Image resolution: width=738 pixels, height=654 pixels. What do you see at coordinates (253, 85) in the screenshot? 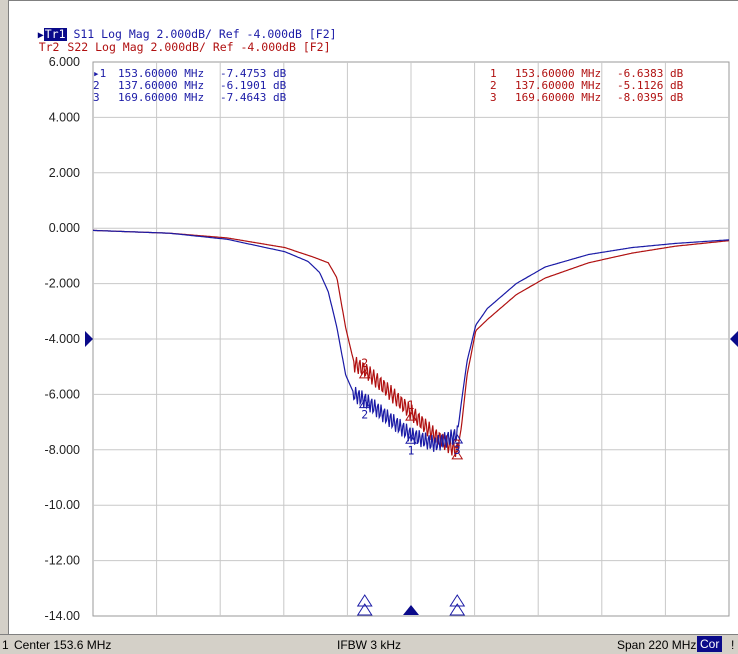
I see `marker-row-value: -6.1901 dB` at bounding box center [253, 85].